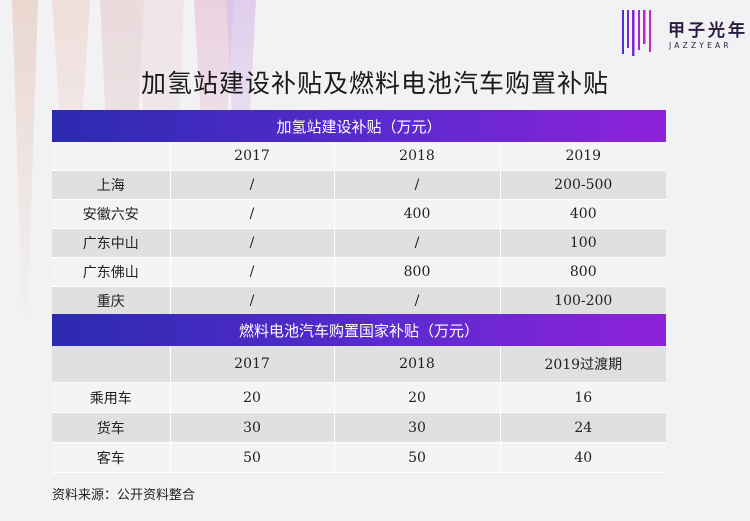 The width and height of the screenshot is (750, 521). I want to click on table-row: 安徽六安 / 400 400, so click(359, 214).